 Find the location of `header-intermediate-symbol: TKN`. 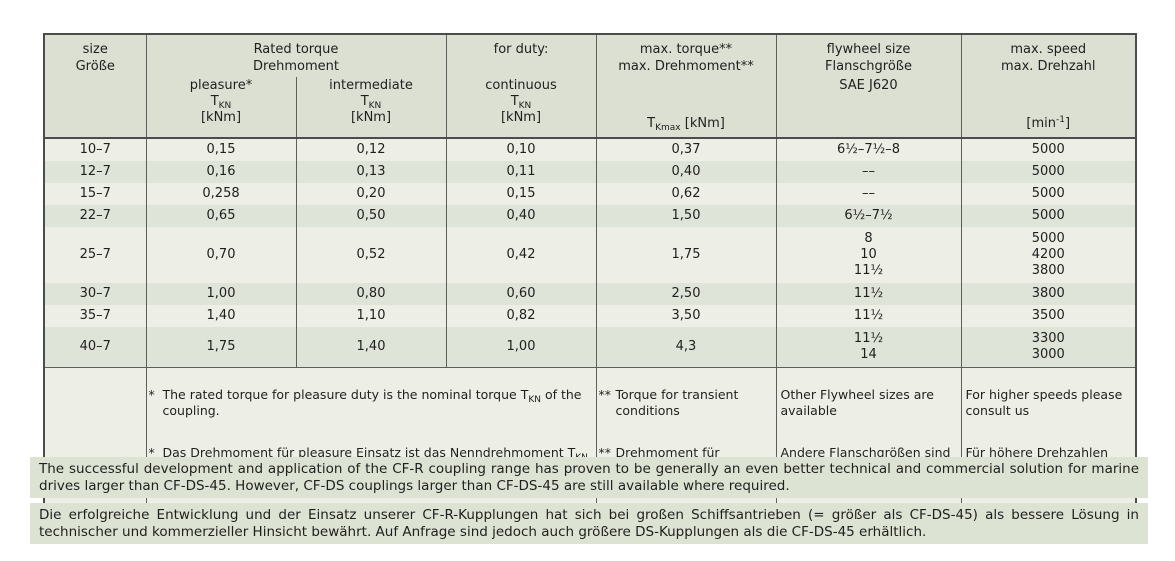

header-intermediate-symbol: TKN is located at coordinates (371, 102).